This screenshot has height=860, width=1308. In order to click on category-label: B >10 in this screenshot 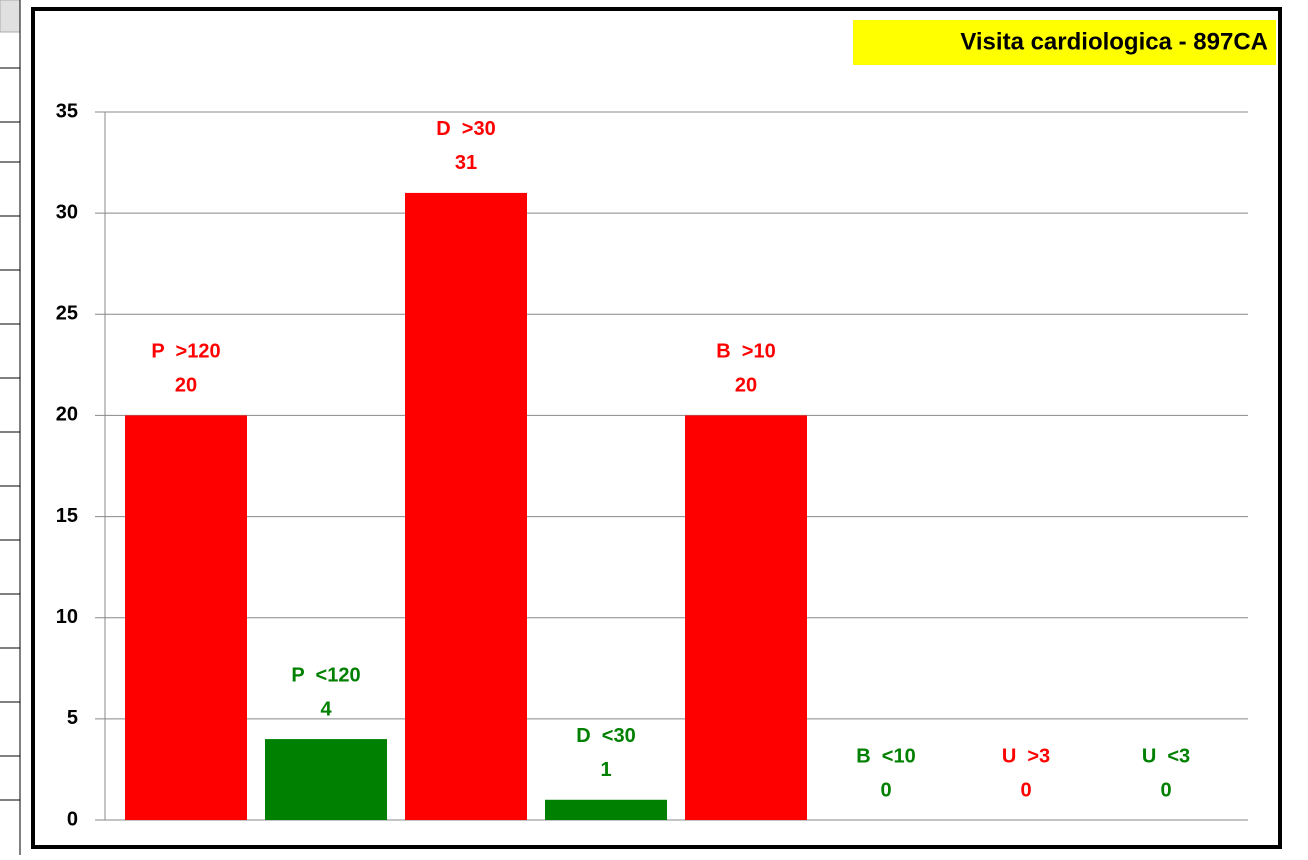, I will do `click(745, 352)`.